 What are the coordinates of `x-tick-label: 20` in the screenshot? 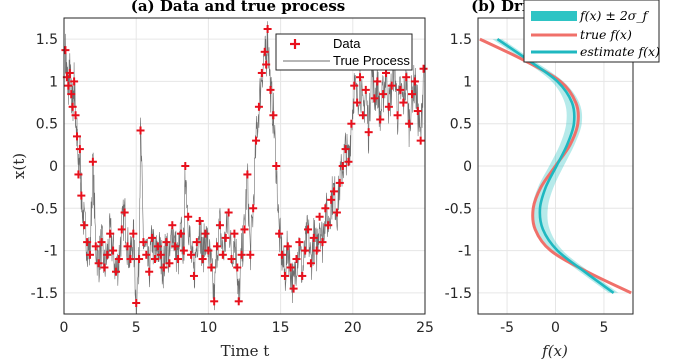 It's located at (353, 328).